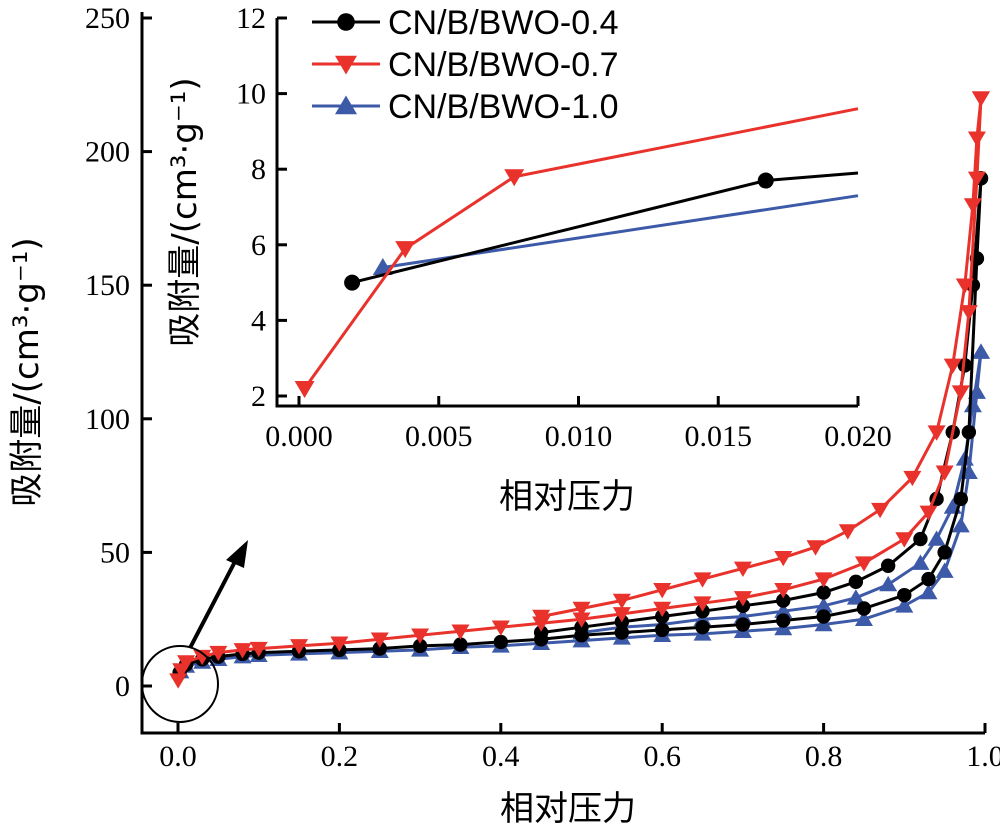 This screenshot has height=833, width=1000. Describe the element at coordinates (178, 756) in the screenshot. I see `main-x-tick-label: 0.0` at that location.